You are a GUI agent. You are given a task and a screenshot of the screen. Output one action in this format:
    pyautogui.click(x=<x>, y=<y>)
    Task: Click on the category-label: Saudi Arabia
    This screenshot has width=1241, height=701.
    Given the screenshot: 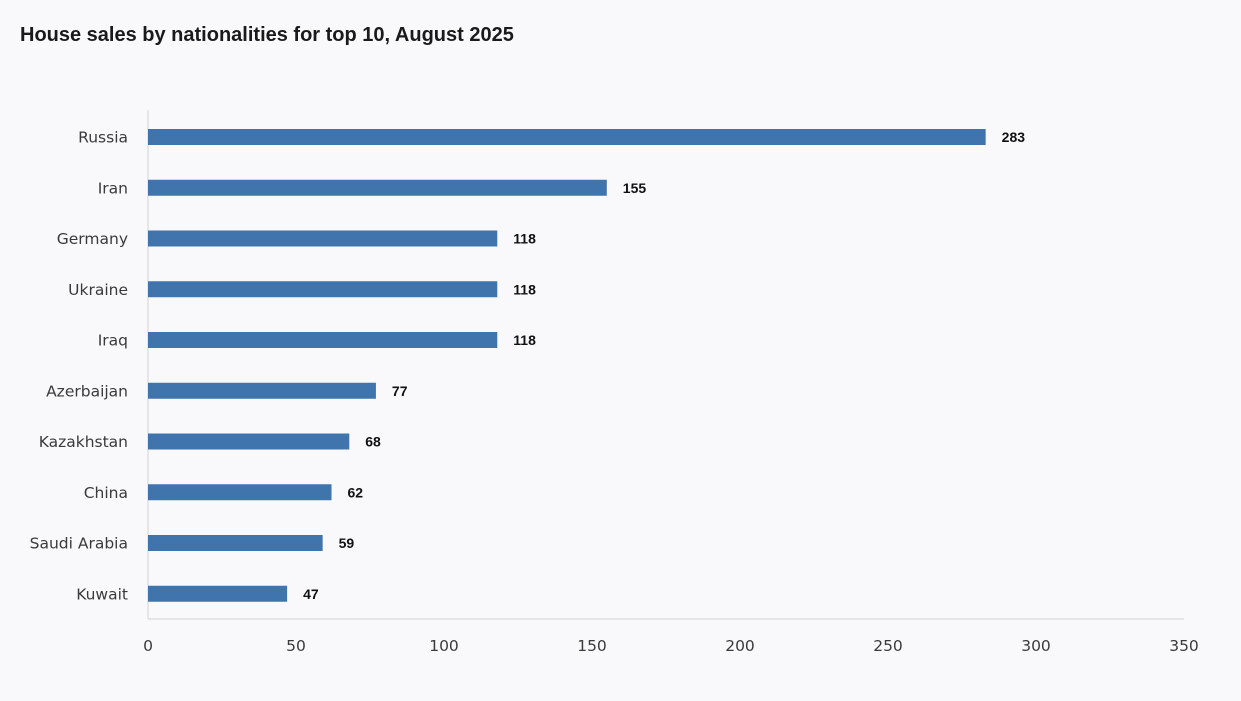 What is the action you would take?
    pyautogui.click(x=79, y=544)
    